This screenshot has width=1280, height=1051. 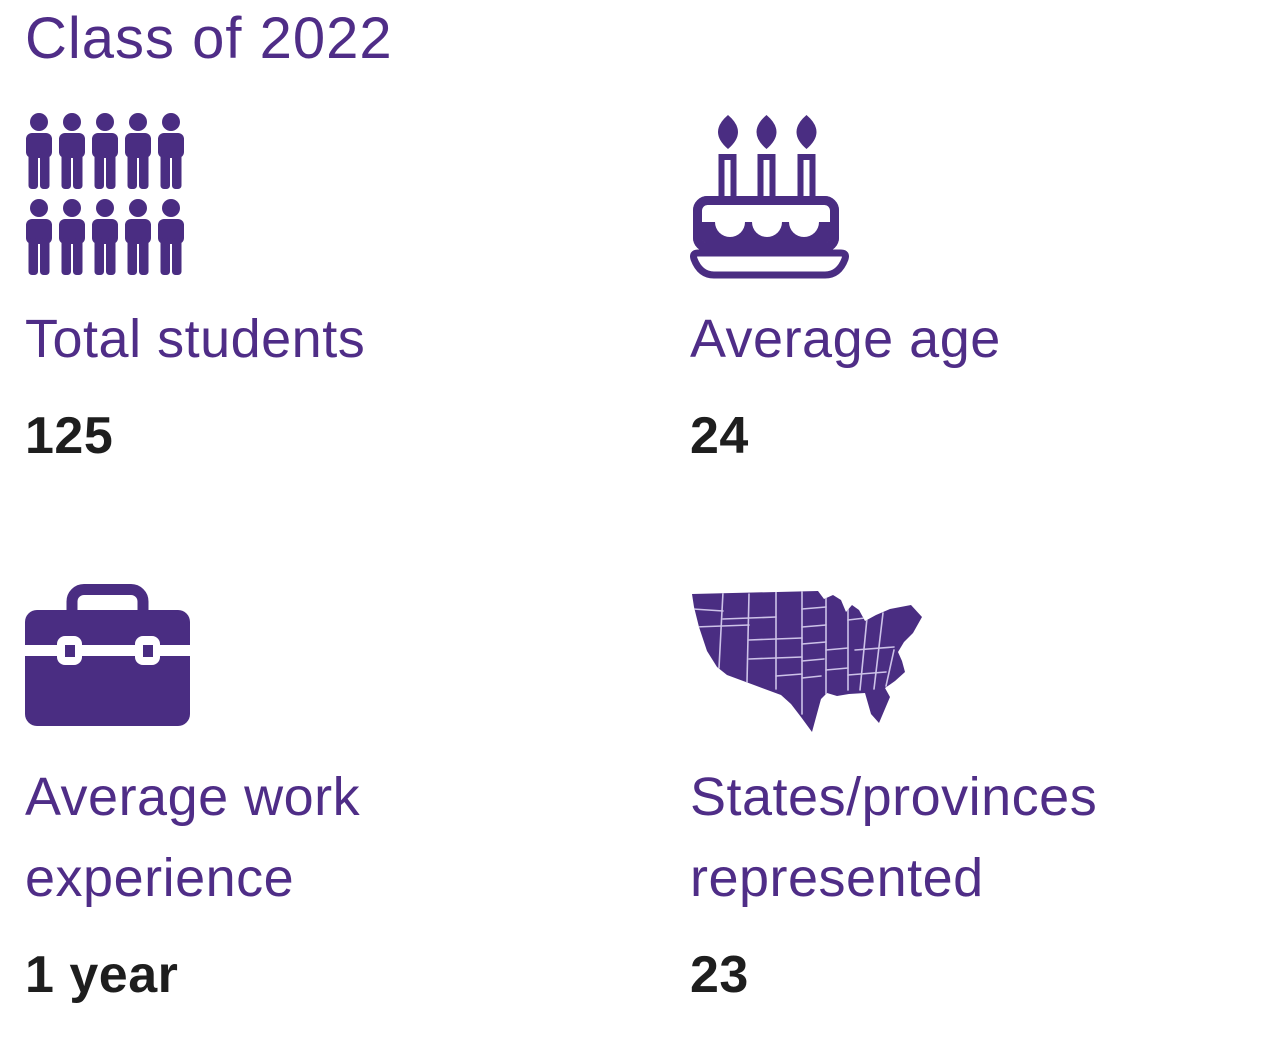 What do you see at coordinates (894, 837) in the screenshot?
I see `stat-label: States/provinces represented` at bounding box center [894, 837].